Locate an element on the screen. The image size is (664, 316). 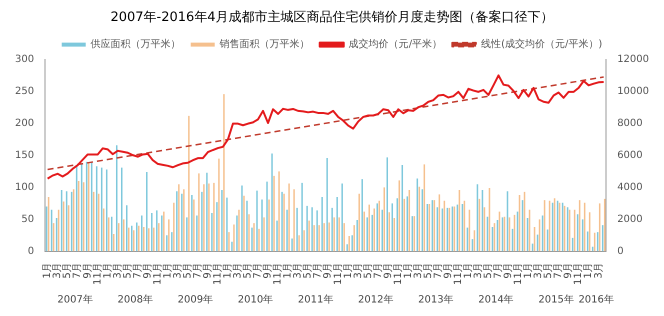
text: 2008年 is located at coordinates (135, 300).